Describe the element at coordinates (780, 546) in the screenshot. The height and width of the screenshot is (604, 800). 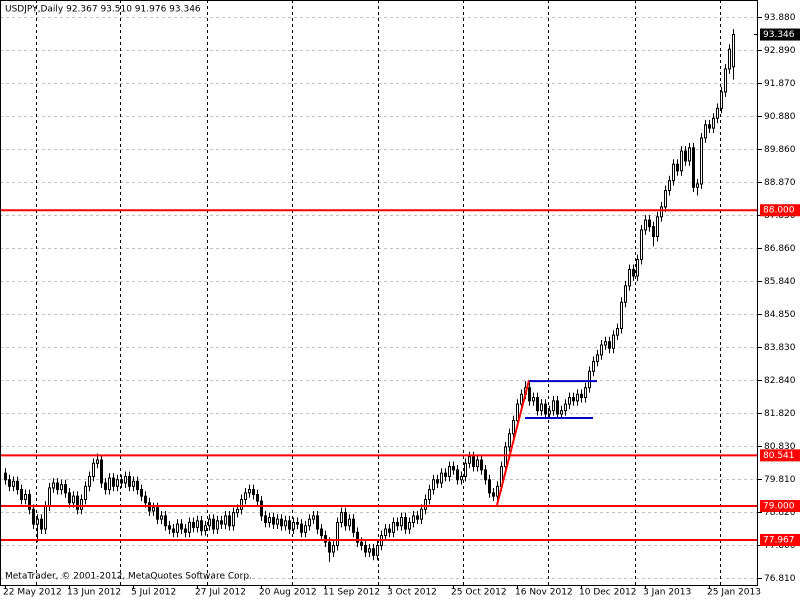
I see `y-tick-label: 77.800` at that location.